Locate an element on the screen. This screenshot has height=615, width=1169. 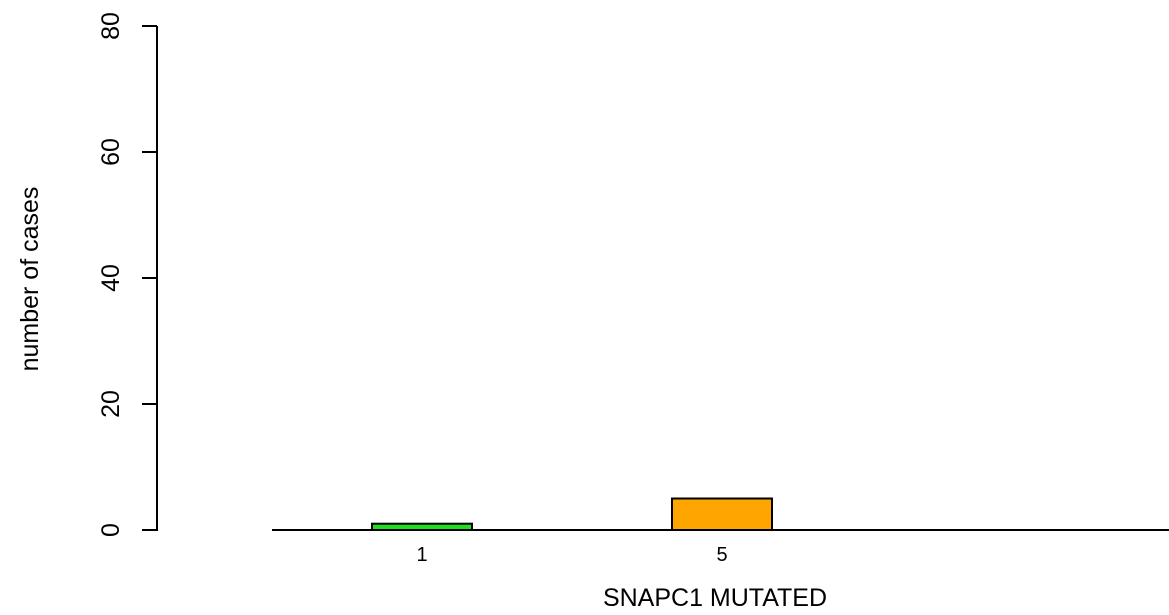
bar-value-label: 5 is located at coordinates (721, 555).